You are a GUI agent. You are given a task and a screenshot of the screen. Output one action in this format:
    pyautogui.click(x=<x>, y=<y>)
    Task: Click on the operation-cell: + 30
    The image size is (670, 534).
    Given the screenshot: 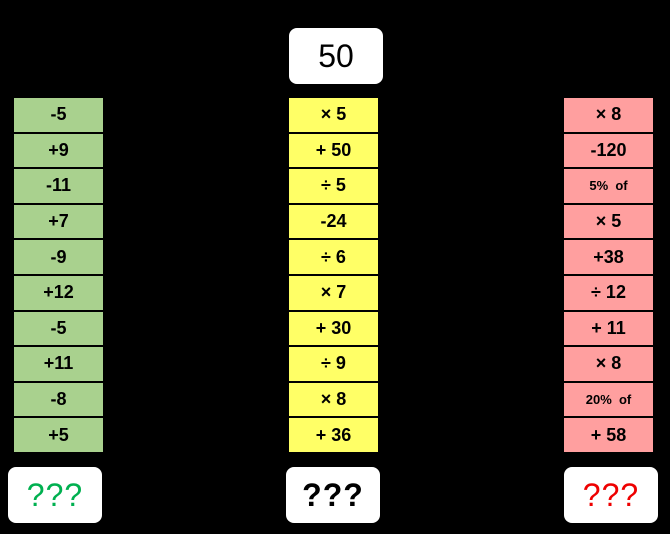 What is the action you would take?
    pyautogui.click(x=333, y=328)
    